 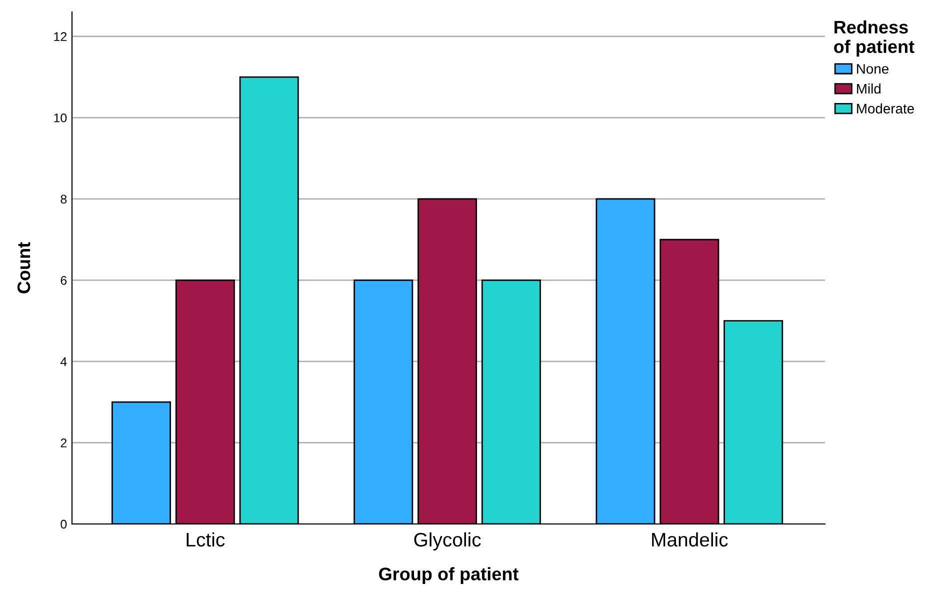 I want to click on y-tick-label: 4, so click(x=63, y=361).